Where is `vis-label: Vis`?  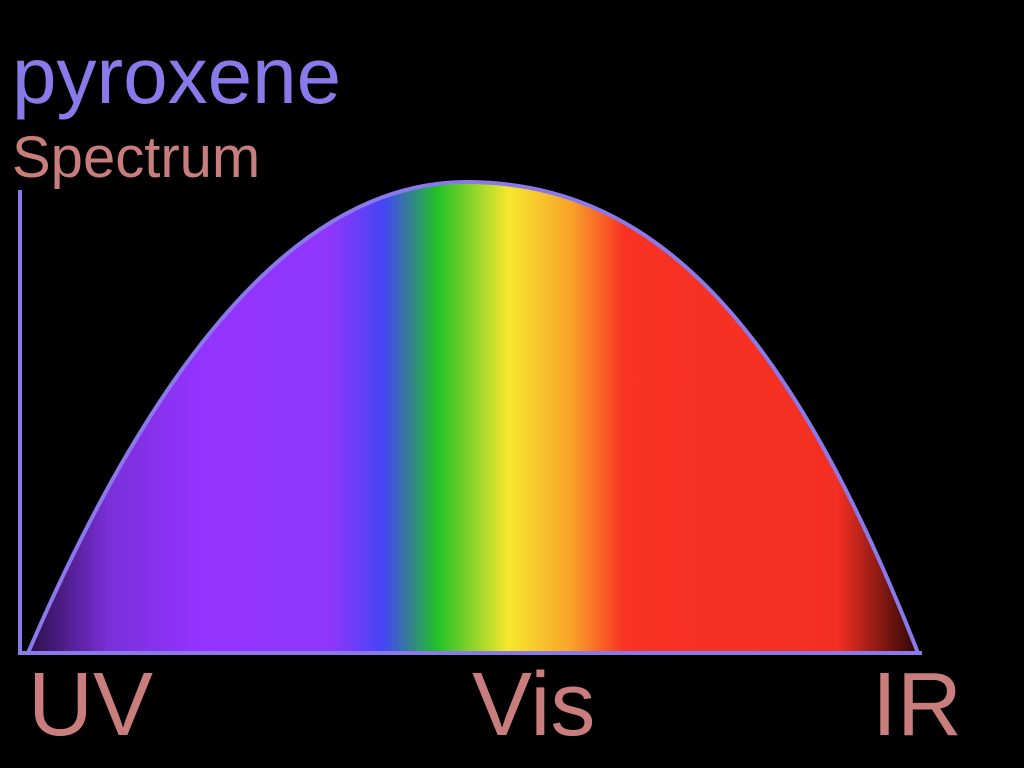
vis-label: Vis is located at coordinates (534, 705).